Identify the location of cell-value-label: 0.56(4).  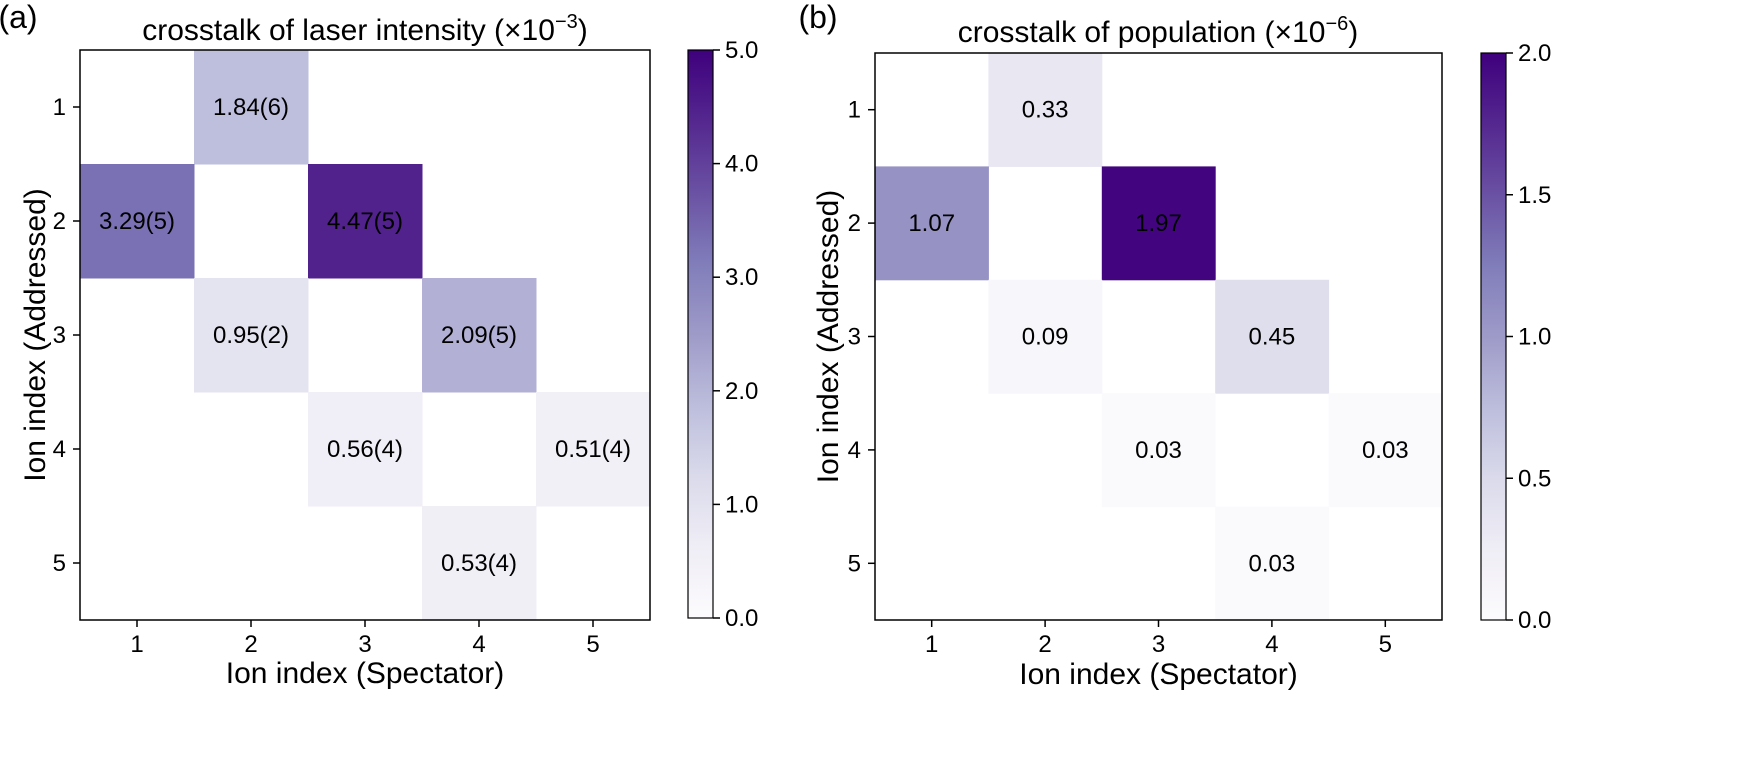
(365, 449).